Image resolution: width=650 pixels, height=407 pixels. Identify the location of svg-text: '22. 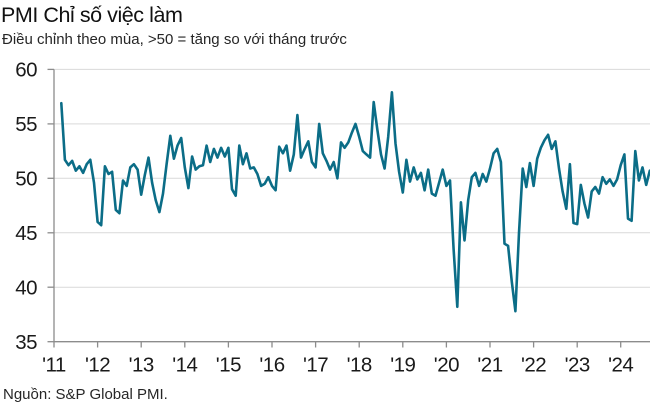
(533, 365).